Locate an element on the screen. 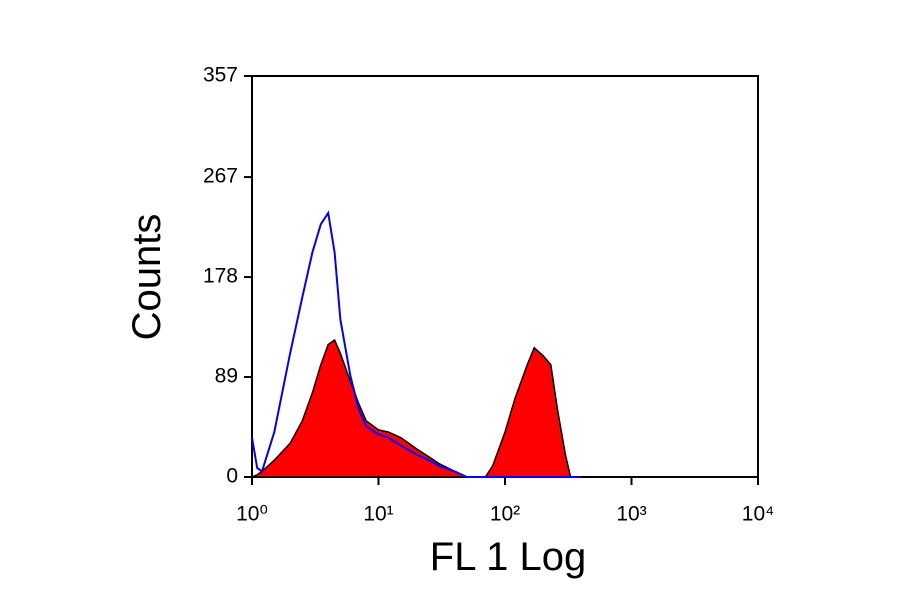 The image size is (900, 599). y-axis-label: Counts is located at coordinates (147, 277).